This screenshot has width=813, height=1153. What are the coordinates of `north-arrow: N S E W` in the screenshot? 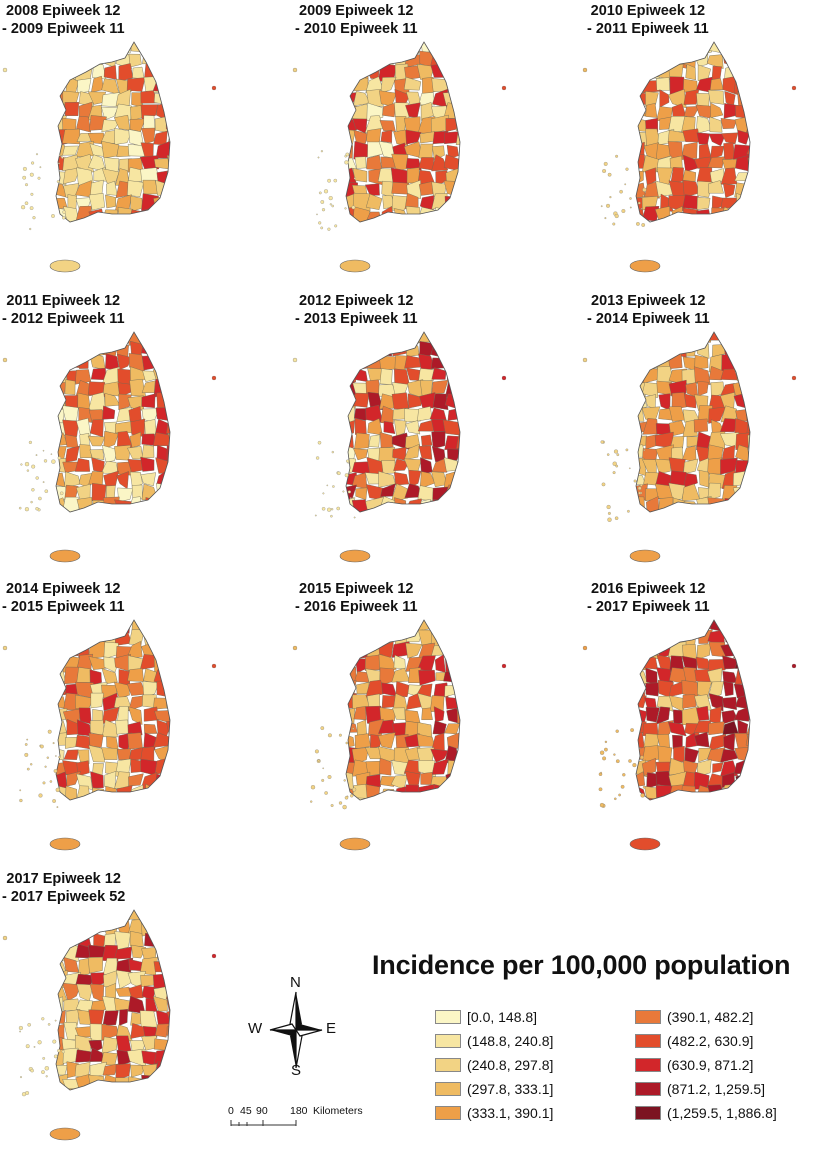 It's located at (295, 1027).